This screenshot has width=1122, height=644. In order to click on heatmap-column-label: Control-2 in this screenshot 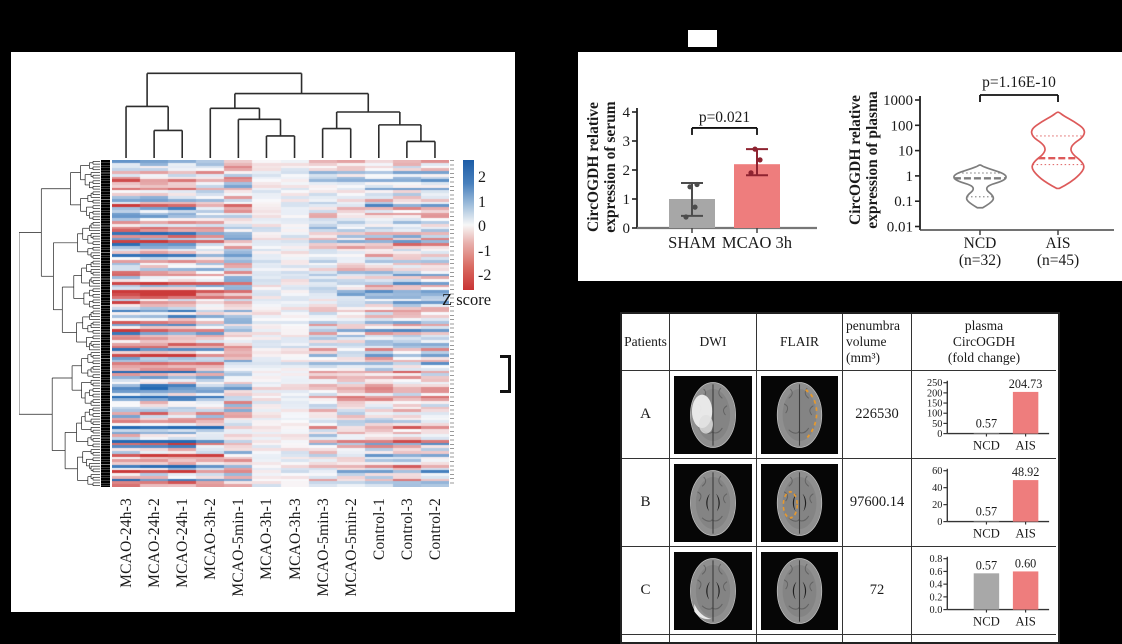, I will do `click(435, 529)`.